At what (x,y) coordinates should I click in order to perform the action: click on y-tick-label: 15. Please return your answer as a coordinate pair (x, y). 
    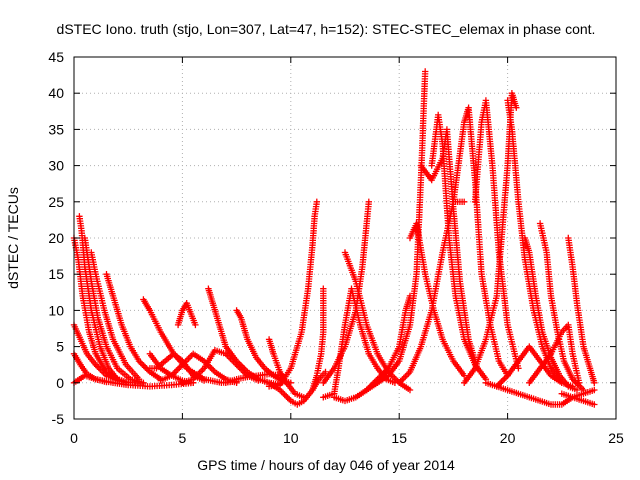
    Looking at the image, I should click on (56, 274).